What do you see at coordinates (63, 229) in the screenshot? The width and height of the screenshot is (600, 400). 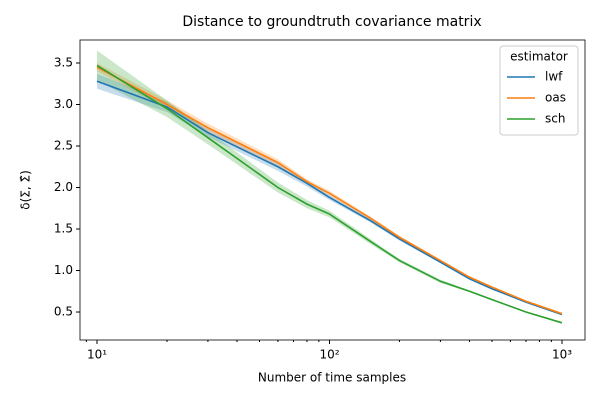 I see `y-tick-label: 1.5` at bounding box center [63, 229].